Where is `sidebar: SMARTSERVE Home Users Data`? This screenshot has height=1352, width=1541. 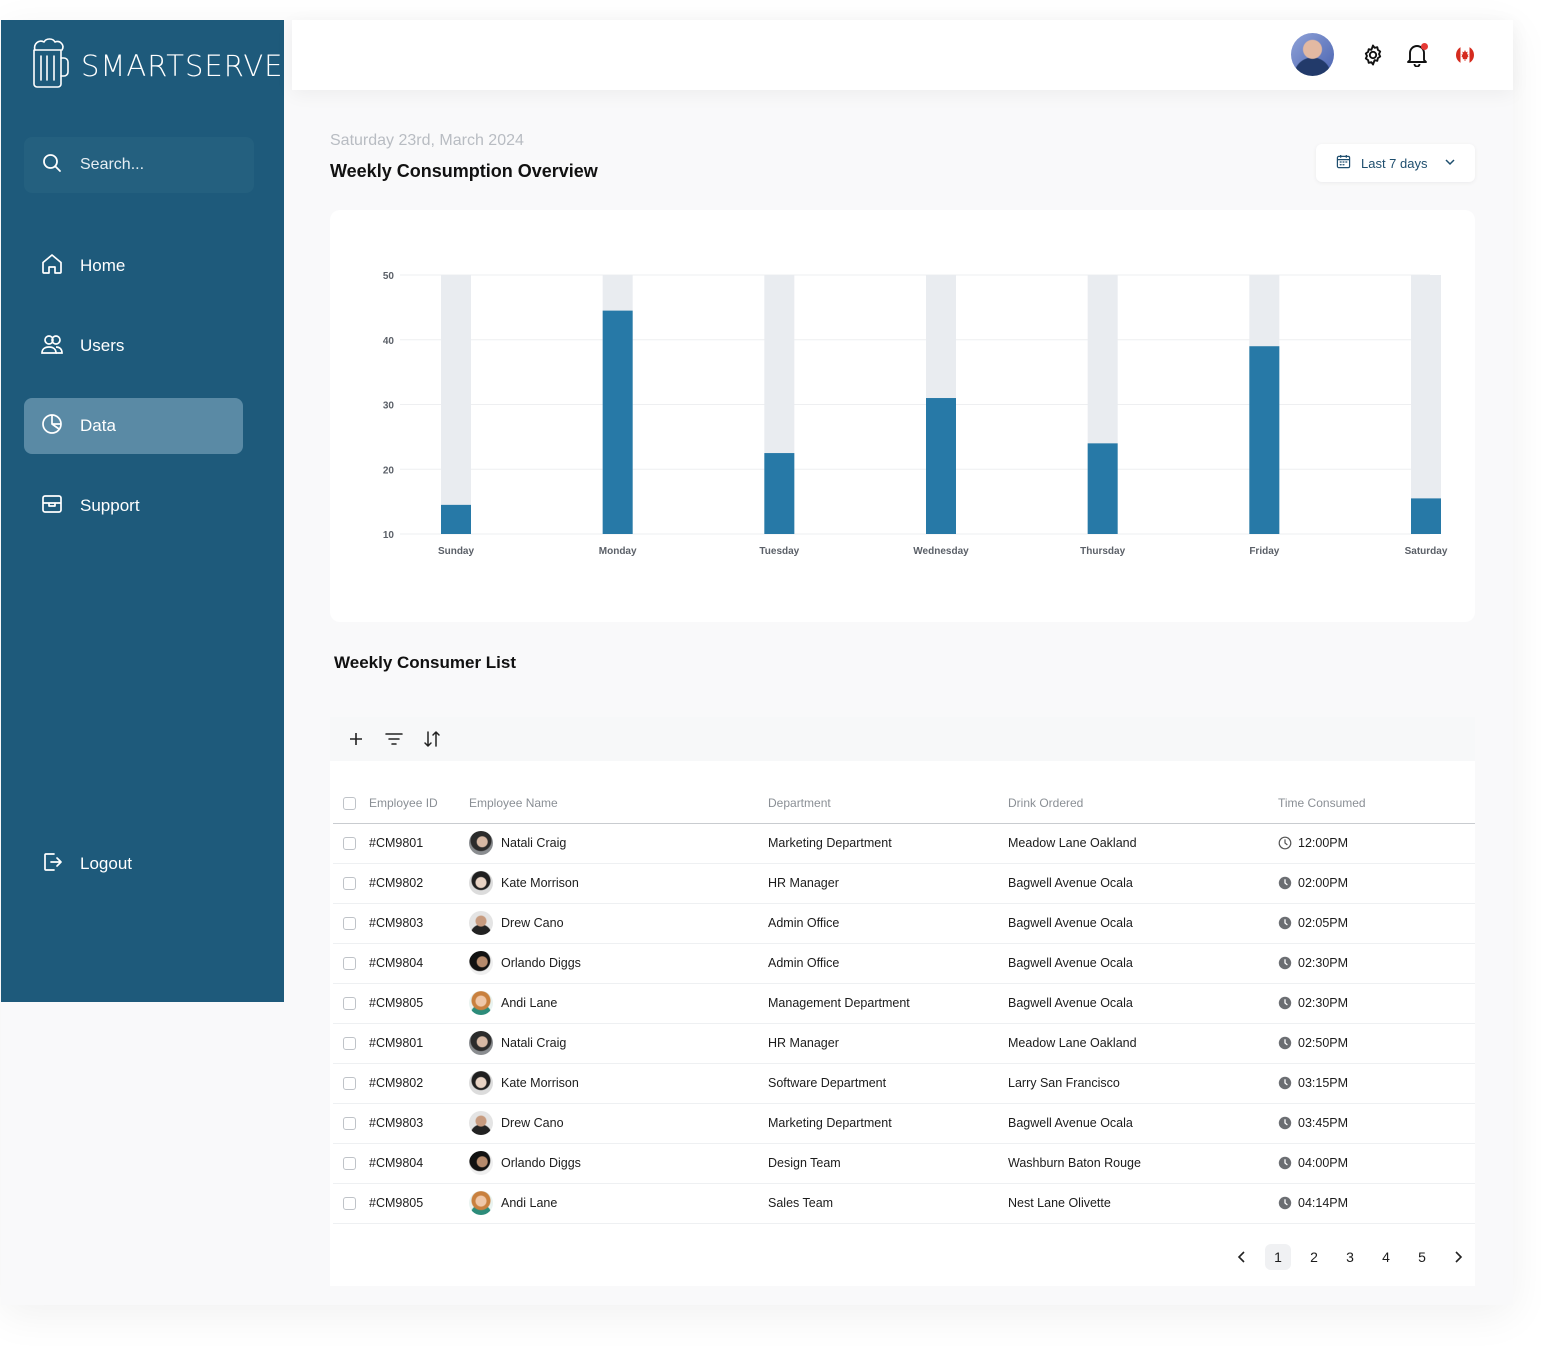
sidebar: SMARTSERVE Home Users Data is located at coordinates (142, 511).